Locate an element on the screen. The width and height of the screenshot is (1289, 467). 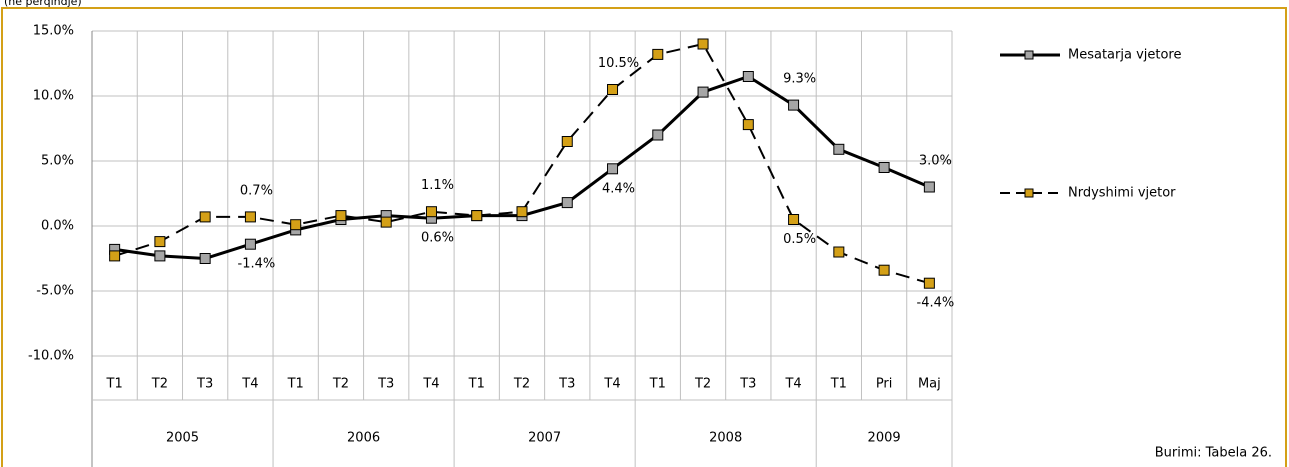
x-tick-label: Pri is located at coordinates (884, 384).